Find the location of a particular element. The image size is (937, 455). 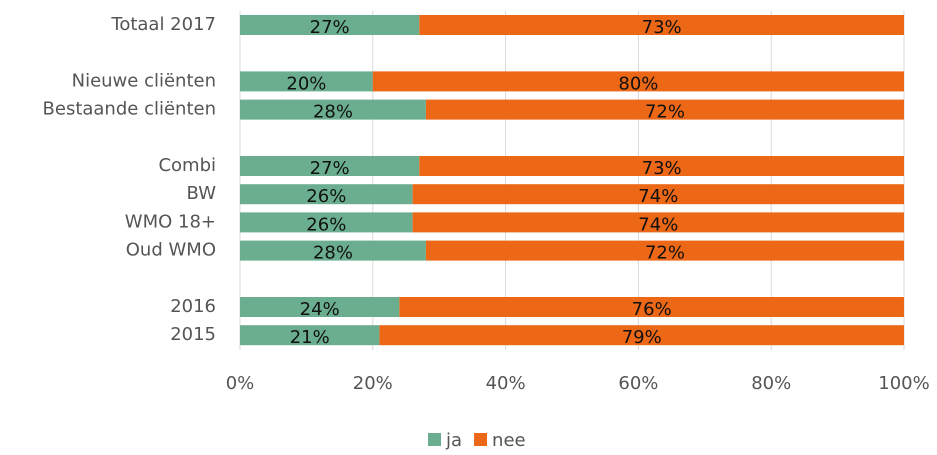

y-tick-label: 2016 is located at coordinates (193, 306).